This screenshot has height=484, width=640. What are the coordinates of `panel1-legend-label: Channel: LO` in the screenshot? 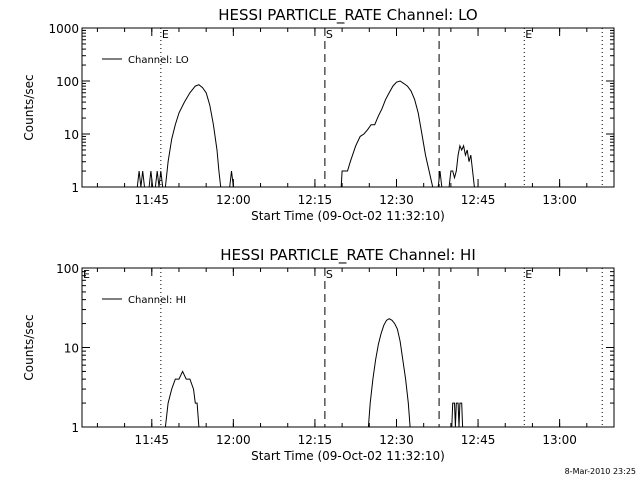 It's located at (158, 60).